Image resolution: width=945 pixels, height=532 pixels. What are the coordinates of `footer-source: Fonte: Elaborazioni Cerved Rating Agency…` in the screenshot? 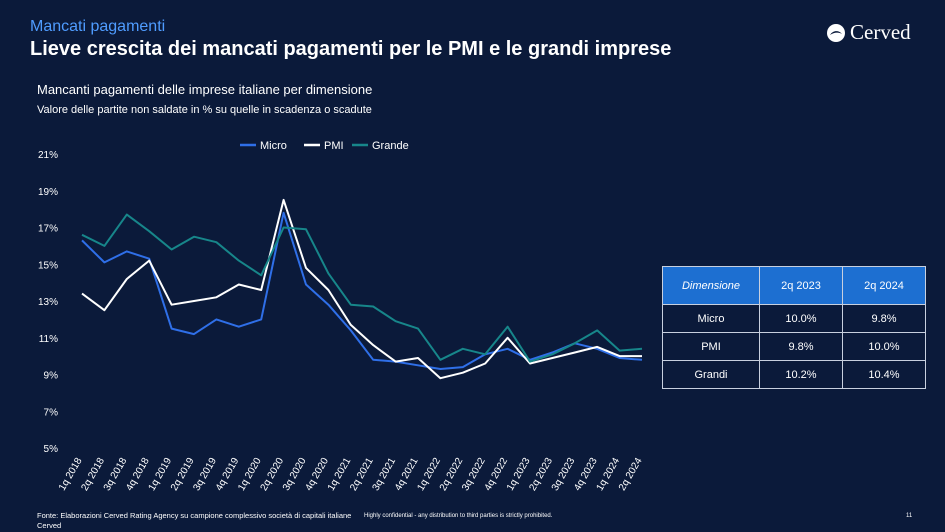 It's located at (194, 520).